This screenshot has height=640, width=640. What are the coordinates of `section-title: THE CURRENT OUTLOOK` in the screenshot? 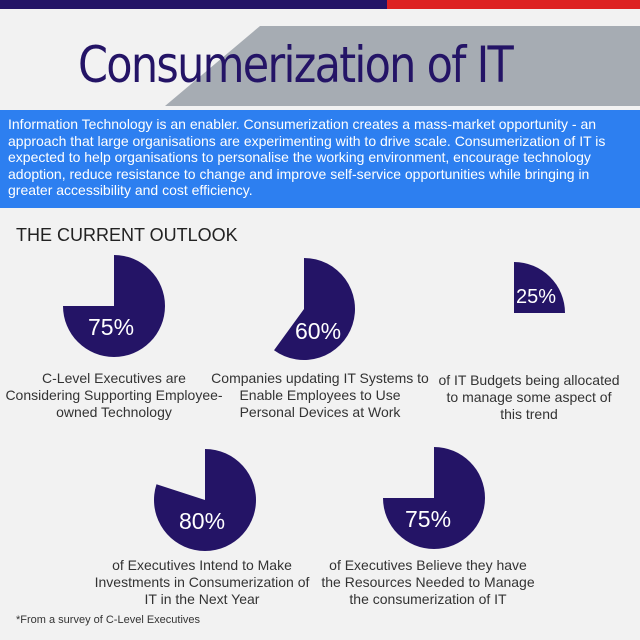 It's located at (127, 235).